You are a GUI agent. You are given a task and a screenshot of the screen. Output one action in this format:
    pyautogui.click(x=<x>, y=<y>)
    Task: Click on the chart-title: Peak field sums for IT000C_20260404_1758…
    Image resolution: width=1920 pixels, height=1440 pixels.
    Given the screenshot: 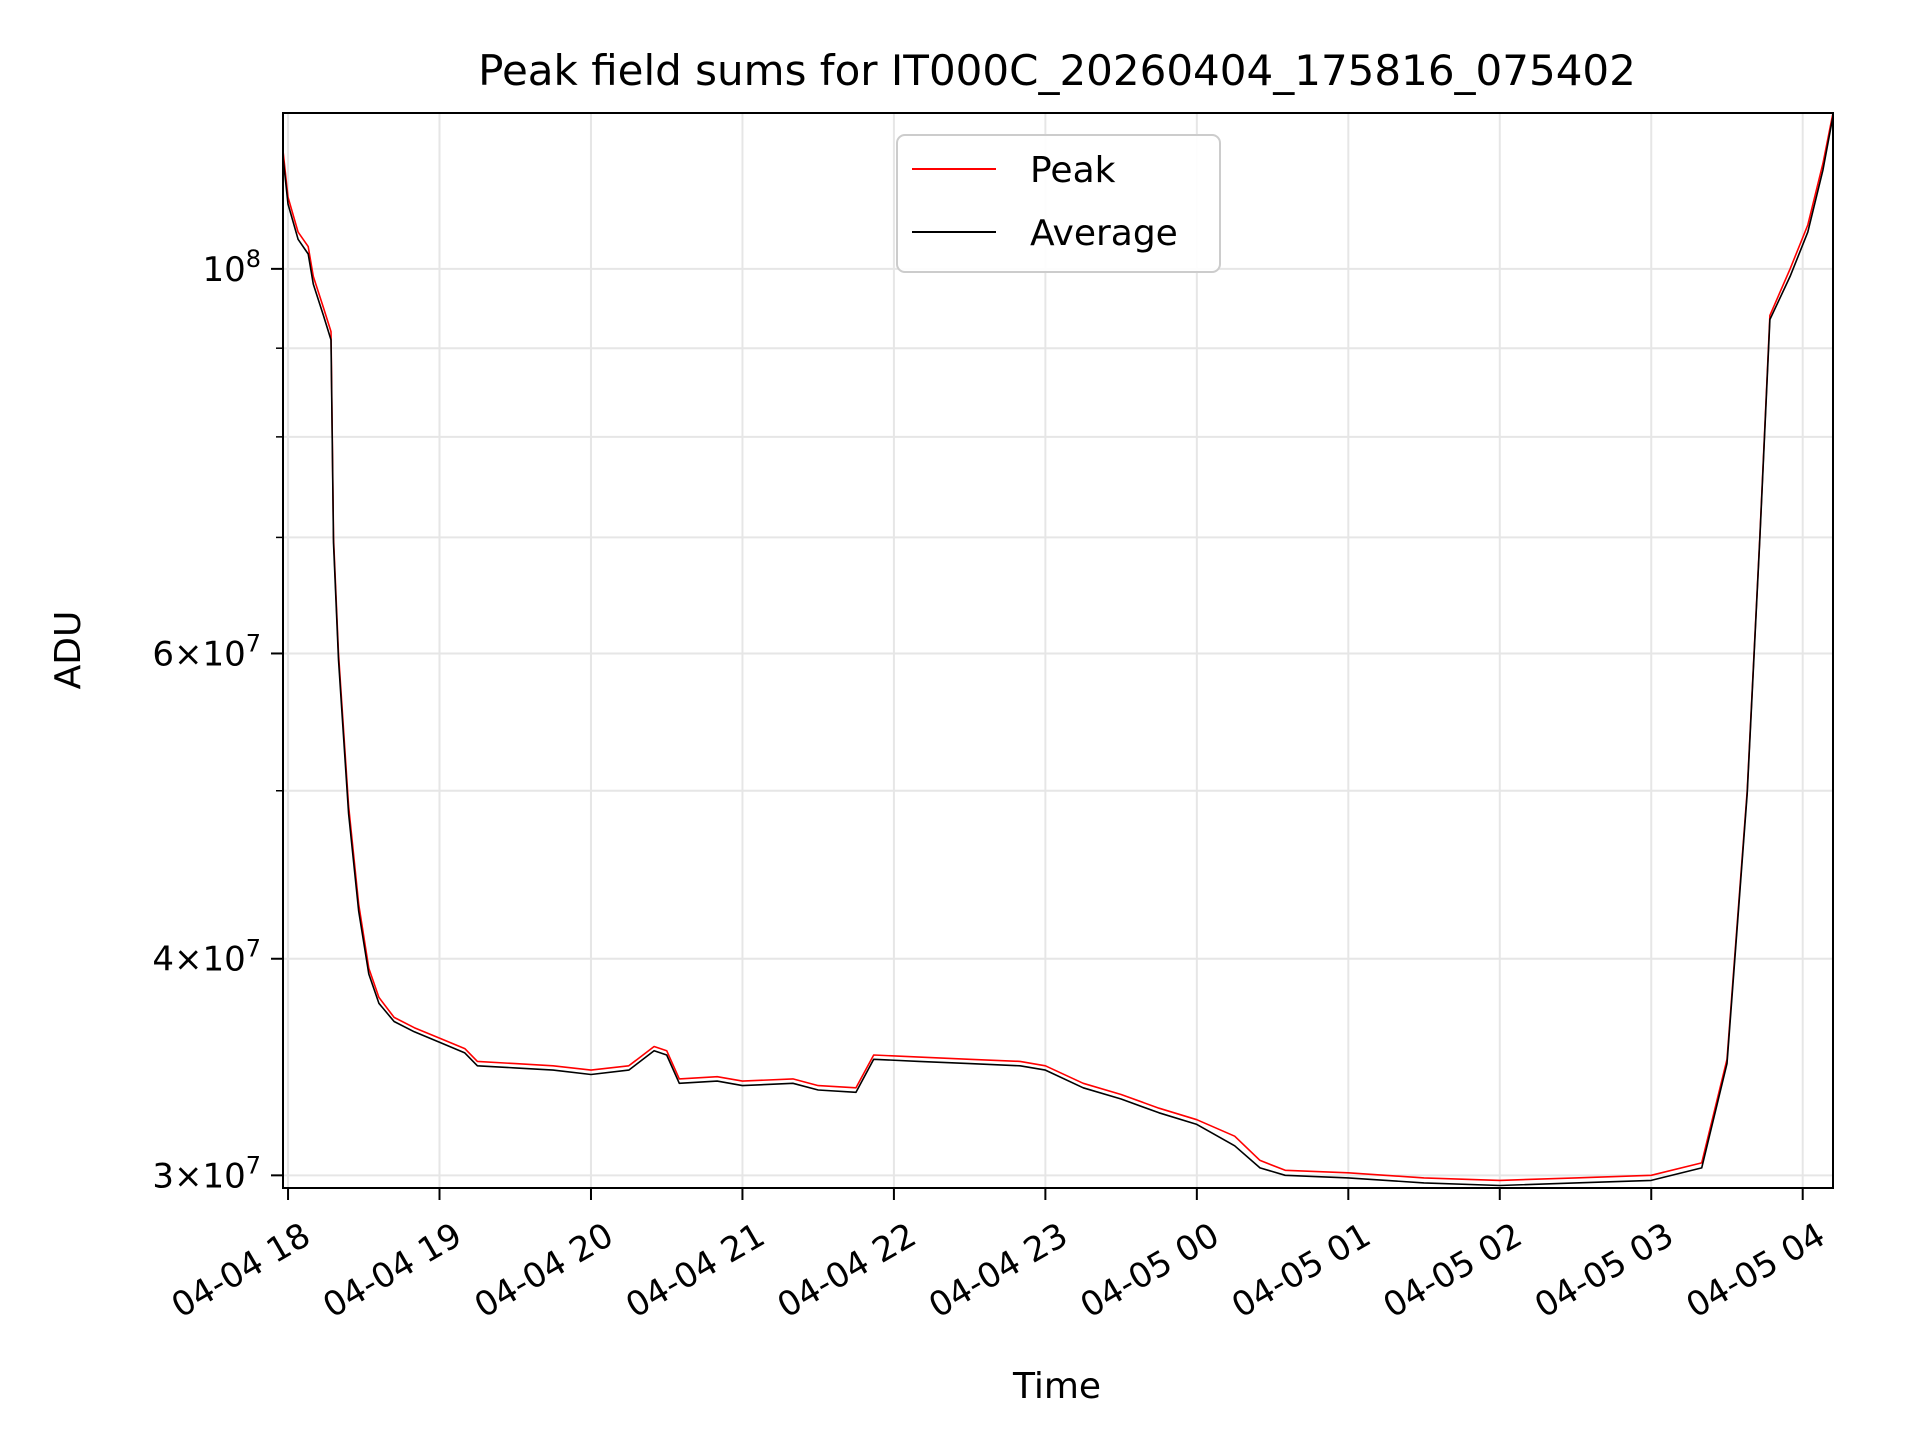 What is the action you would take?
    pyautogui.click(x=1057, y=70)
    